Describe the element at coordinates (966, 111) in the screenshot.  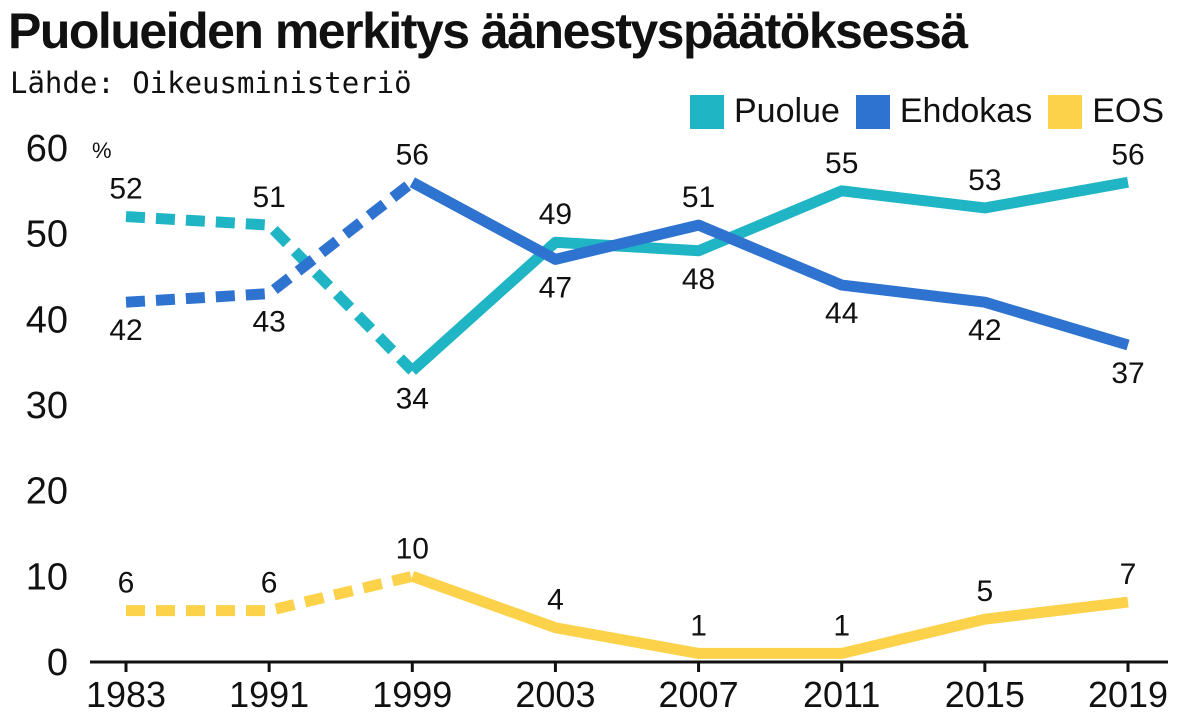
I see `legend-label-ehdokas: Ehdokas` at that location.